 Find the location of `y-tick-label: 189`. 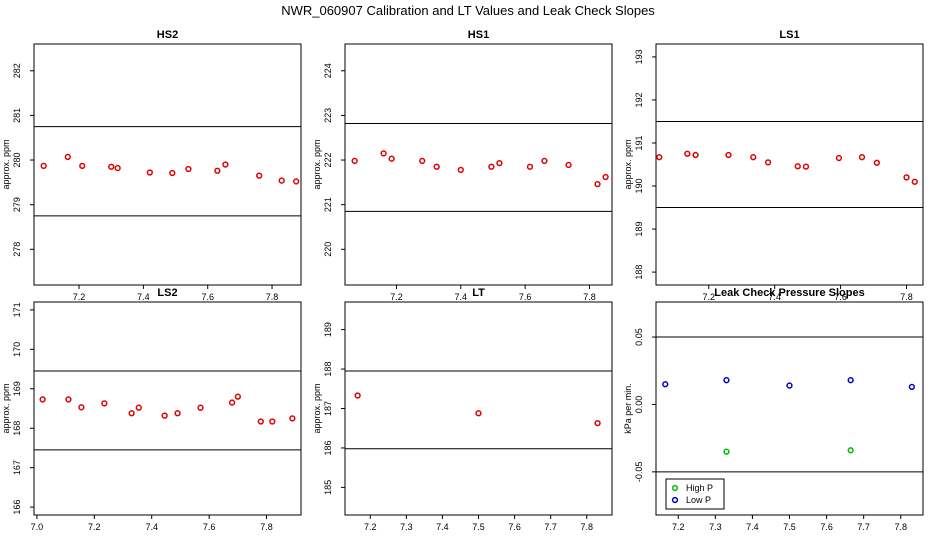

y-tick-label: 189 is located at coordinates (639, 229).